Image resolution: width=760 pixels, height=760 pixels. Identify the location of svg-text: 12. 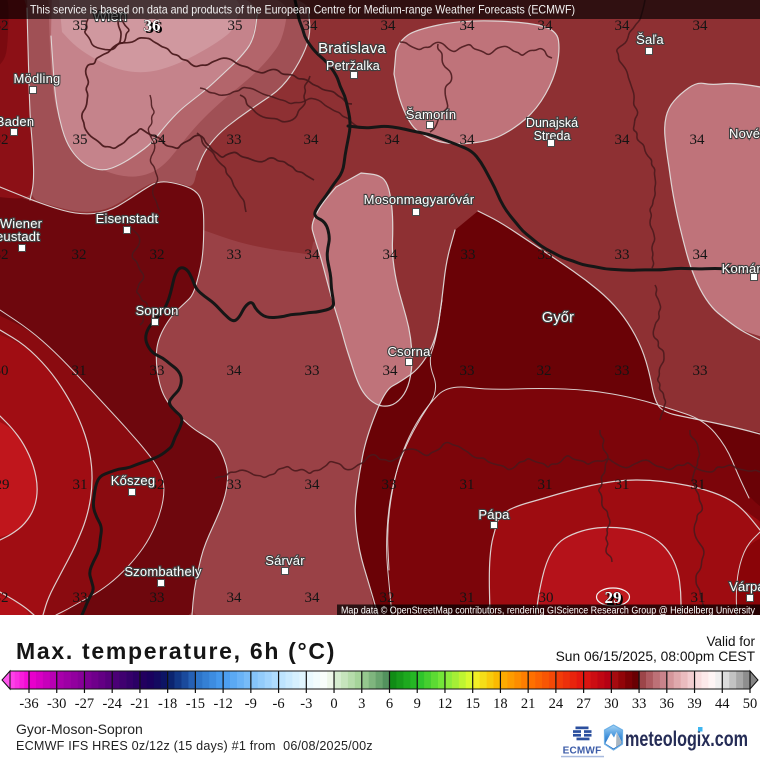
(445, 704).